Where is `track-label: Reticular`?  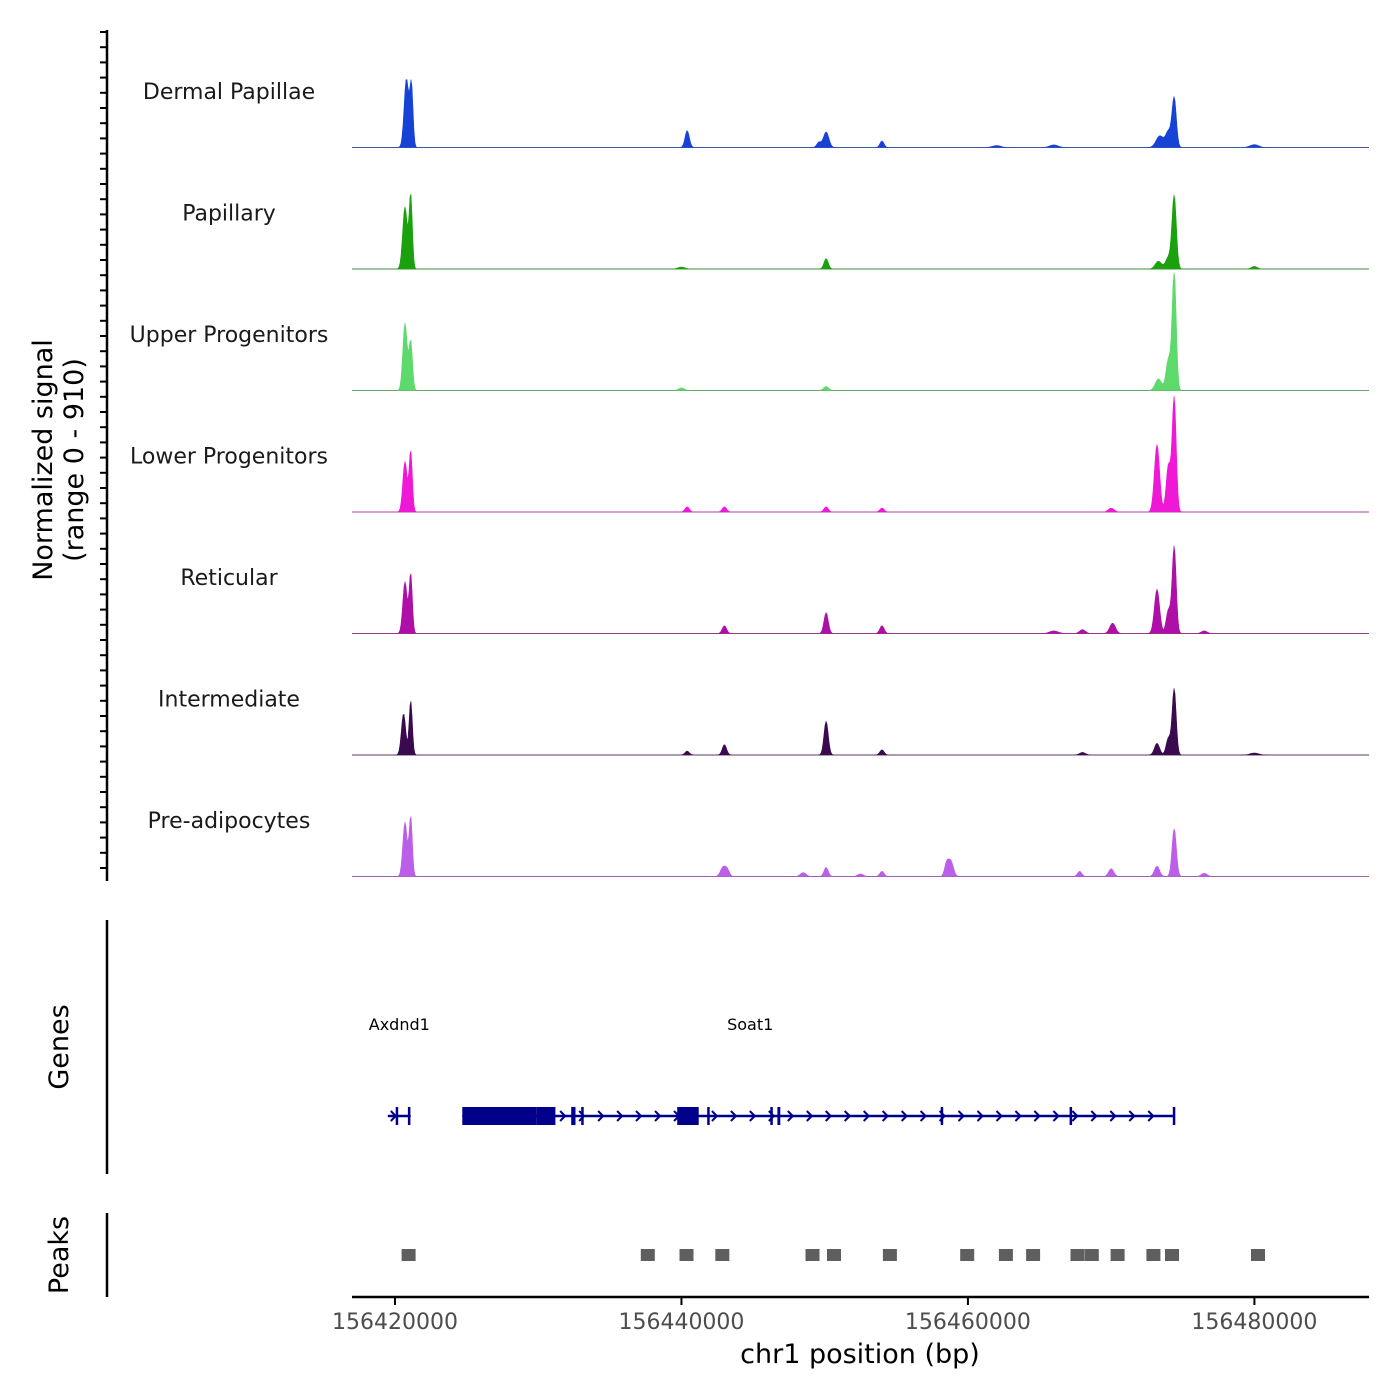 track-label: Reticular is located at coordinates (229, 578).